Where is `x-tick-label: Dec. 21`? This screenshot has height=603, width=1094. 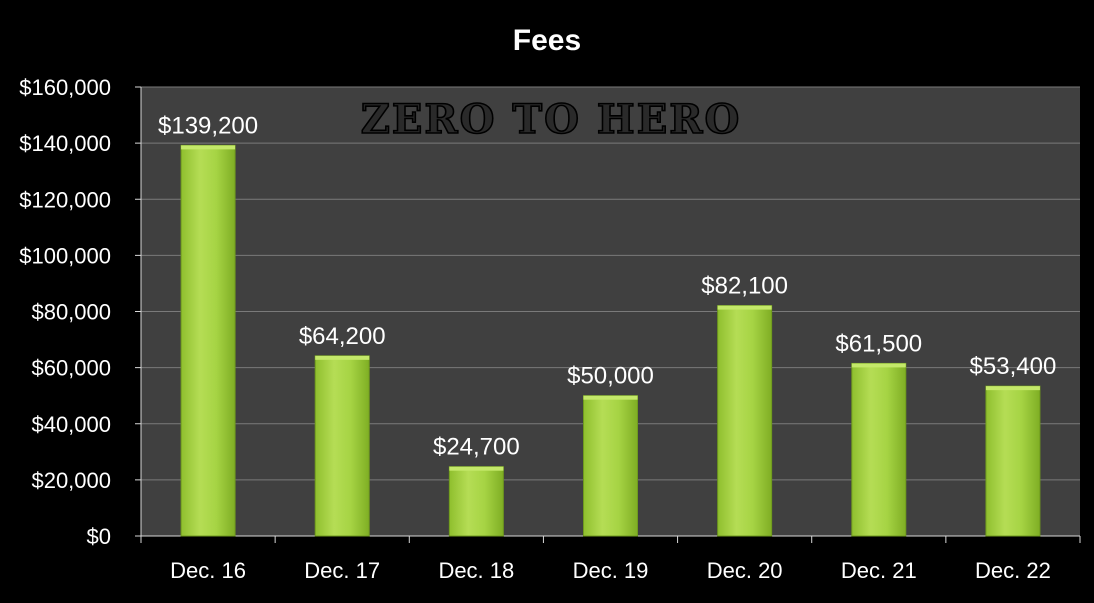
x-tick-label: Dec. 21 is located at coordinates (879, 570).